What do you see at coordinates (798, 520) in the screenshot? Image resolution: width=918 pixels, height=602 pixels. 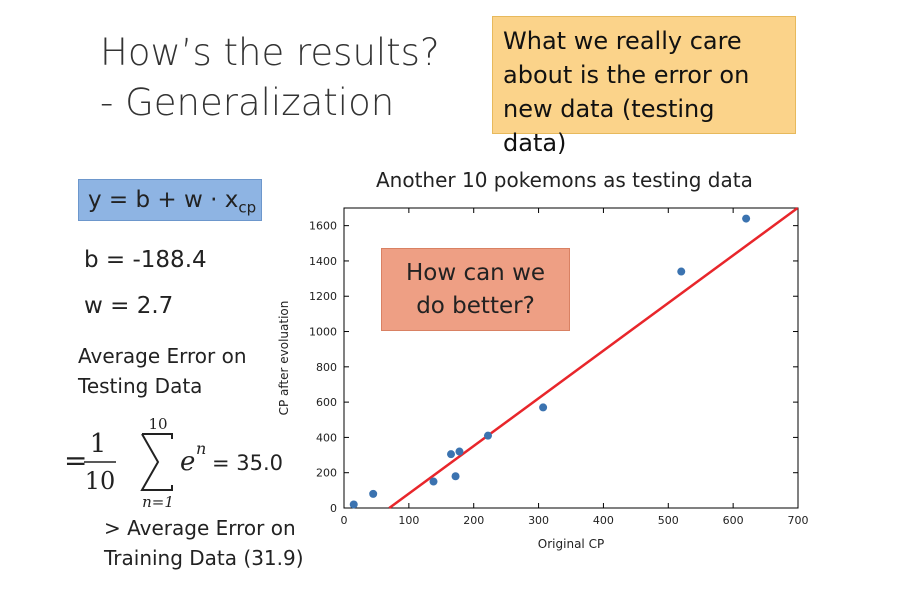 I see `x-tick-label: 700` at bounding box center [798, 520].